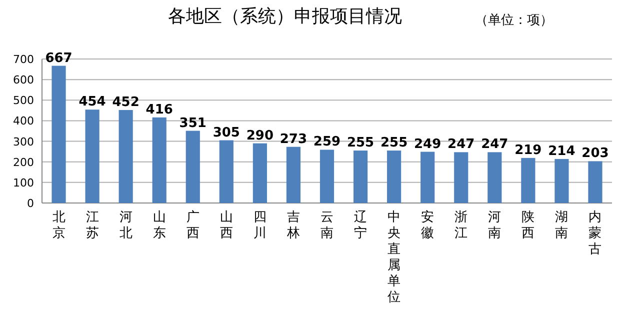 The height and width of the screenshot is (322, 622). I want to click on x-tick-label: 河北, so click(125, 225).